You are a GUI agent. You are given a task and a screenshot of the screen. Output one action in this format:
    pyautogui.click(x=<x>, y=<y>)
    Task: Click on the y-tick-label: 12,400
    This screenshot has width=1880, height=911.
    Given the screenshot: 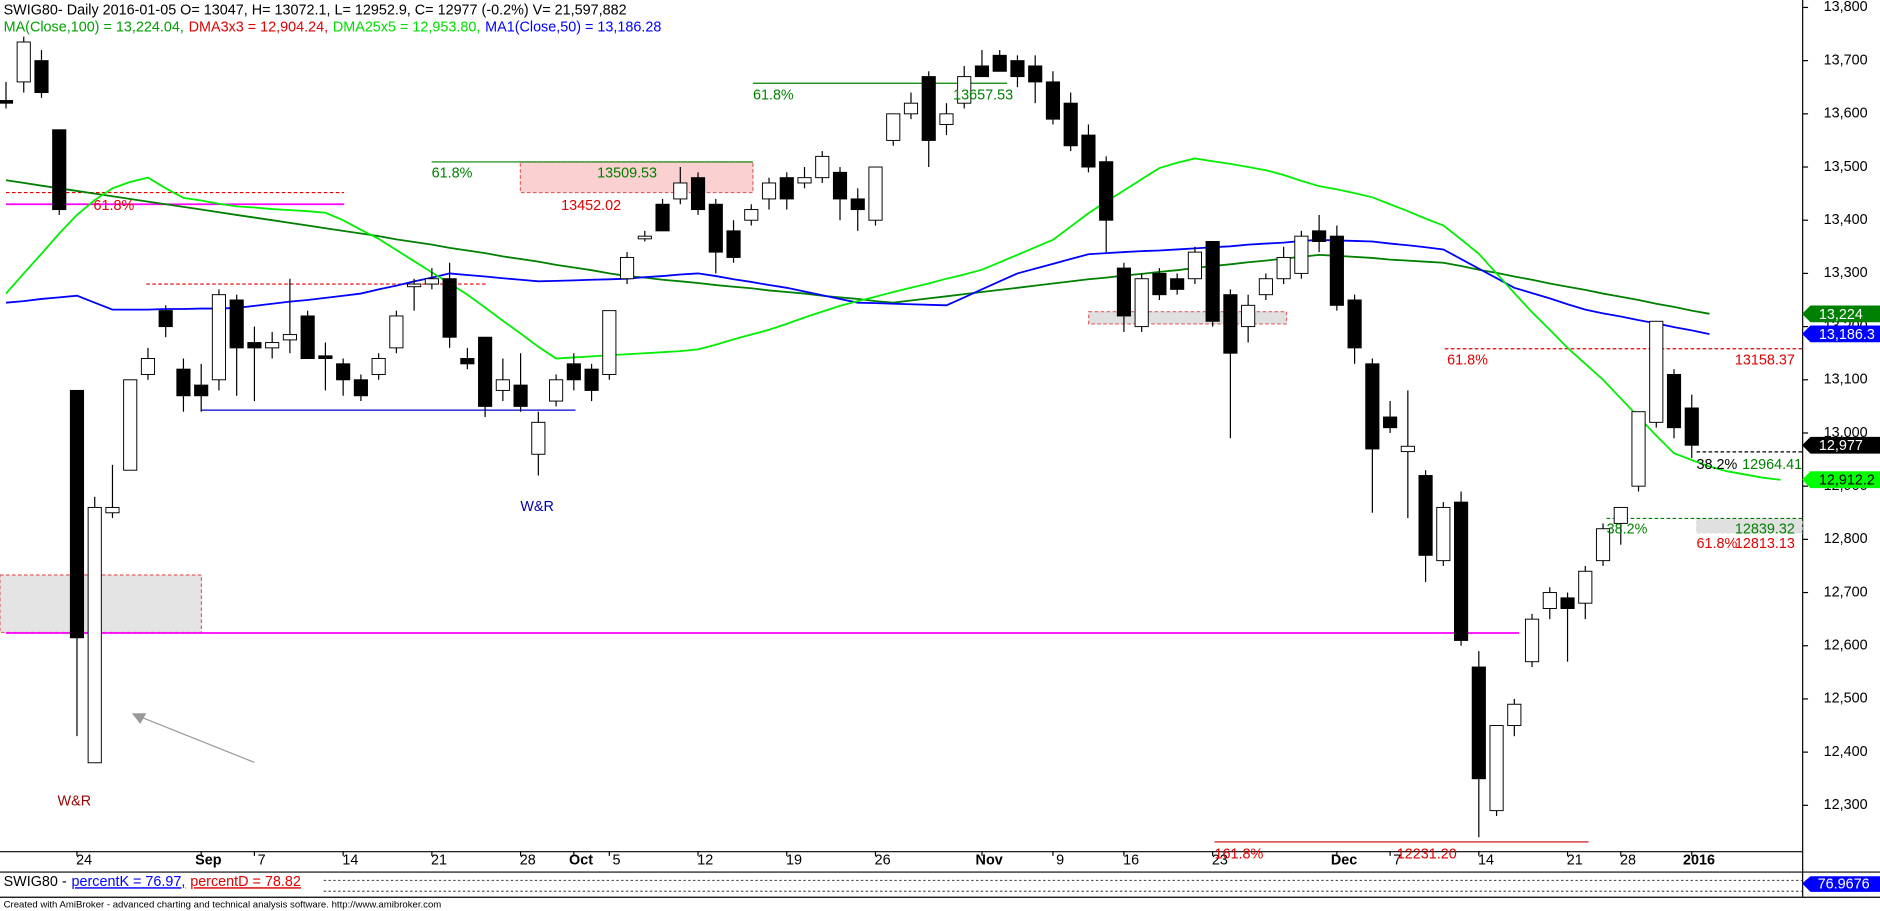 What is the action you would take?
    pyautogui.click(x=1846, y=752)
    